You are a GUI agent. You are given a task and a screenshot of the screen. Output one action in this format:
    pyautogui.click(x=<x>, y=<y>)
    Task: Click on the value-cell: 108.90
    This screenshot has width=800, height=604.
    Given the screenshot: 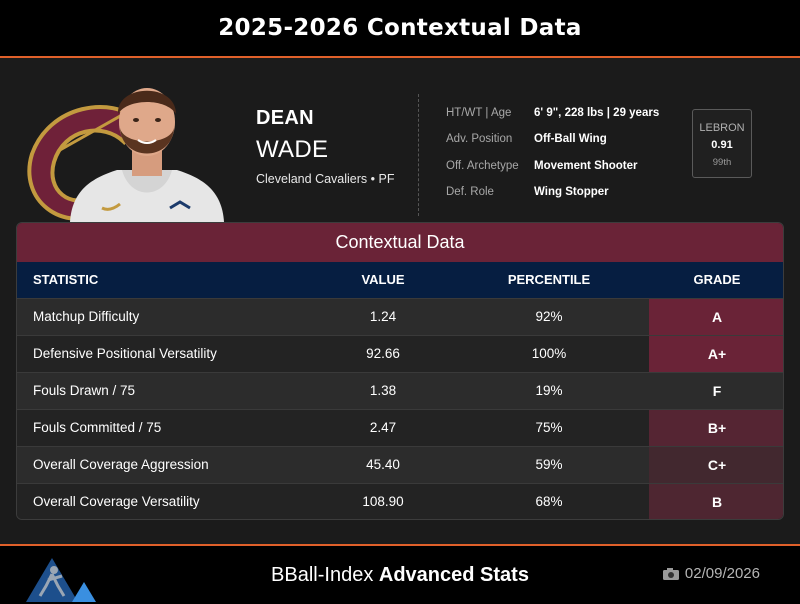 What is the action you would take?
    pyautogui.click(x=383, y=502)
    